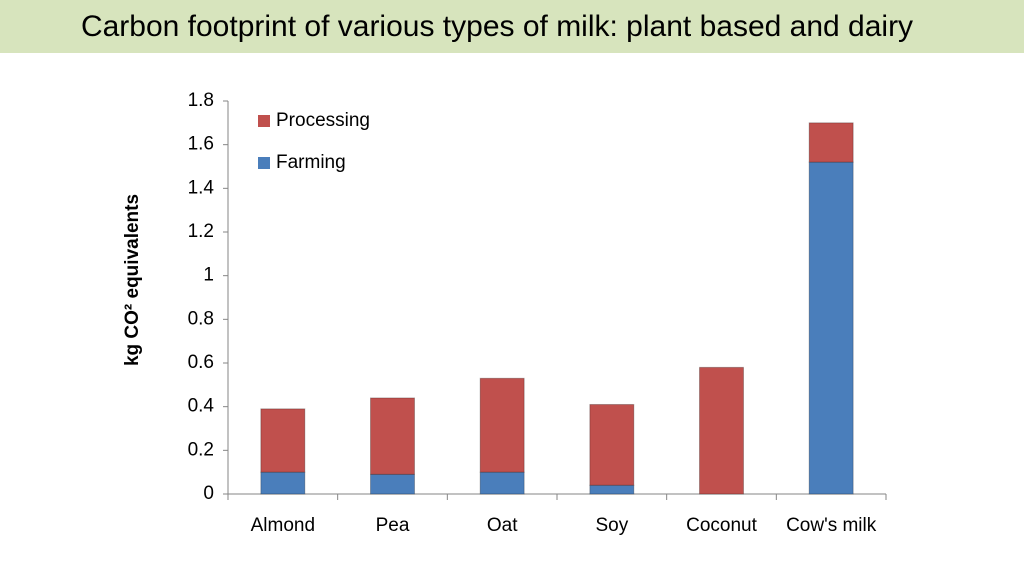 The height and width of the screenshot is (575, 1024). I want to click on x-tick-label: Oat, so click(502, 525).